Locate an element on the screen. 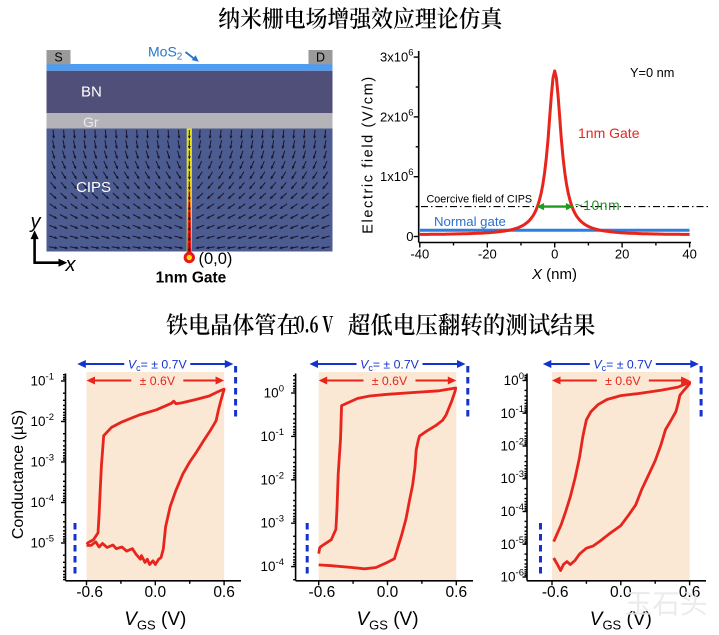 The width and height of the screenshot is (719, 635). svg-text: x is located at coordinates (71, 265).